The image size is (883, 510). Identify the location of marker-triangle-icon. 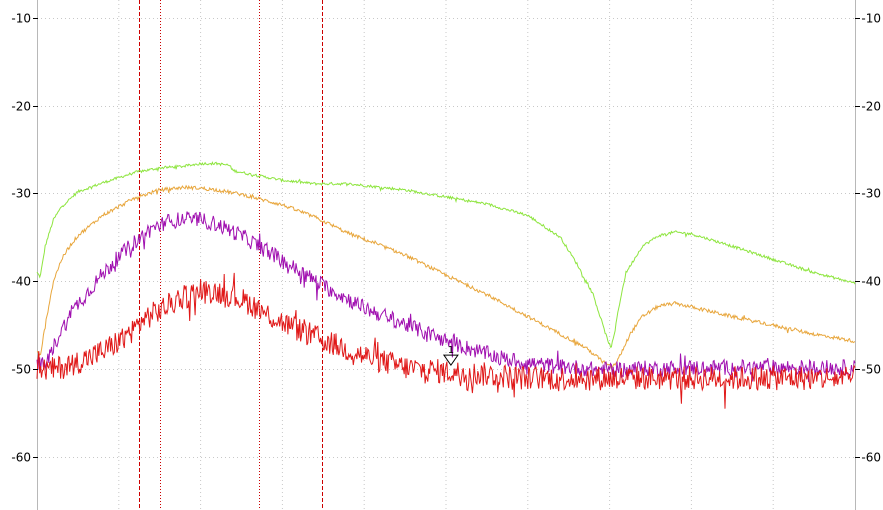
(450, 360).